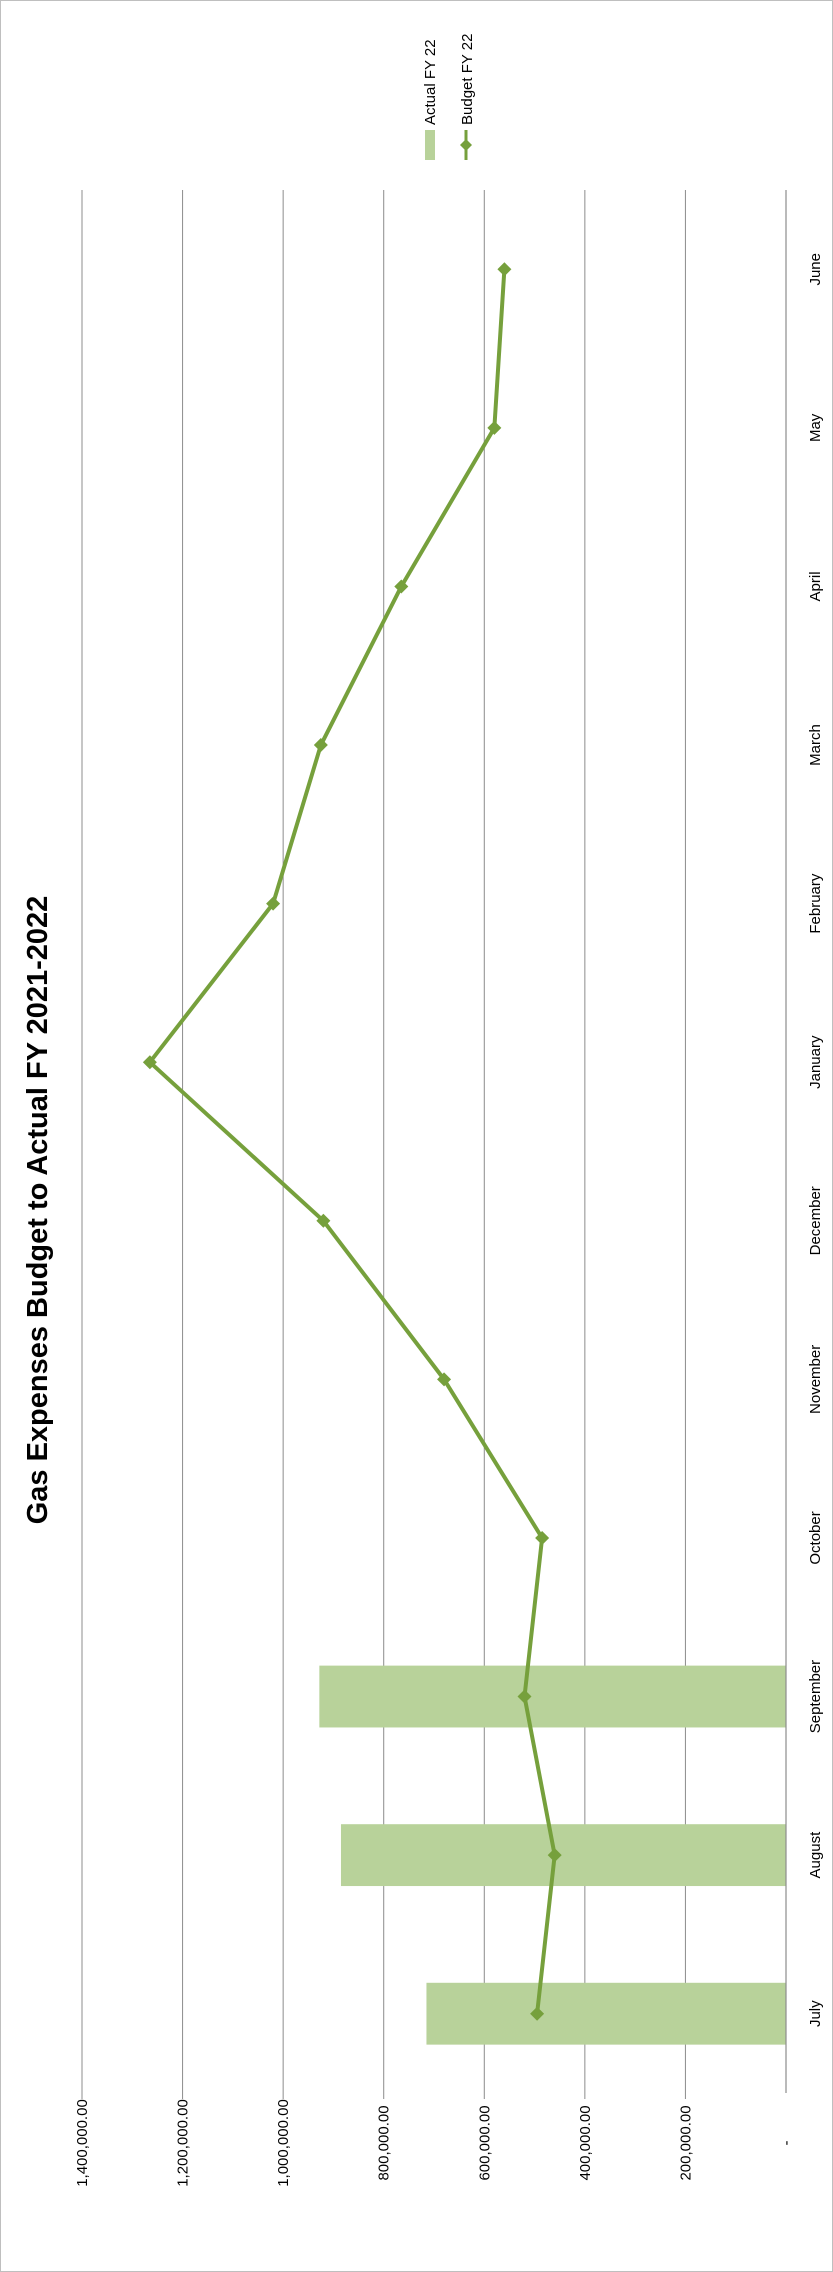  Describe the element at coordinates (815, 1696) in the screenshot. I see `category-label: September` at that location.